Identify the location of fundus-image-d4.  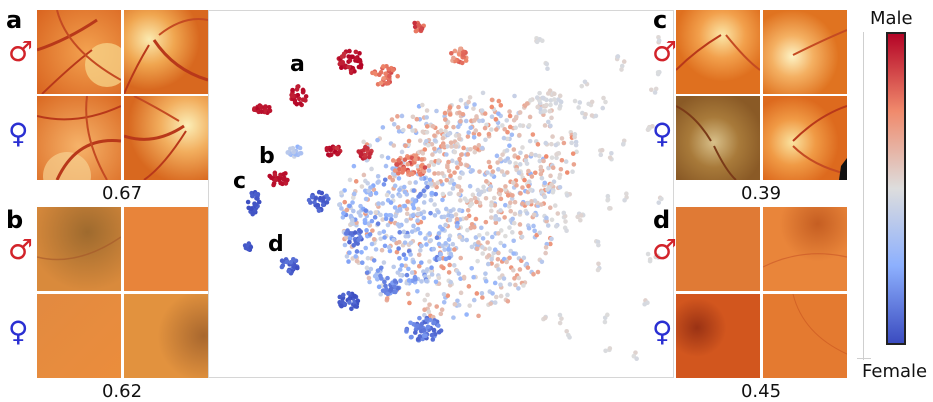
(805, 336).